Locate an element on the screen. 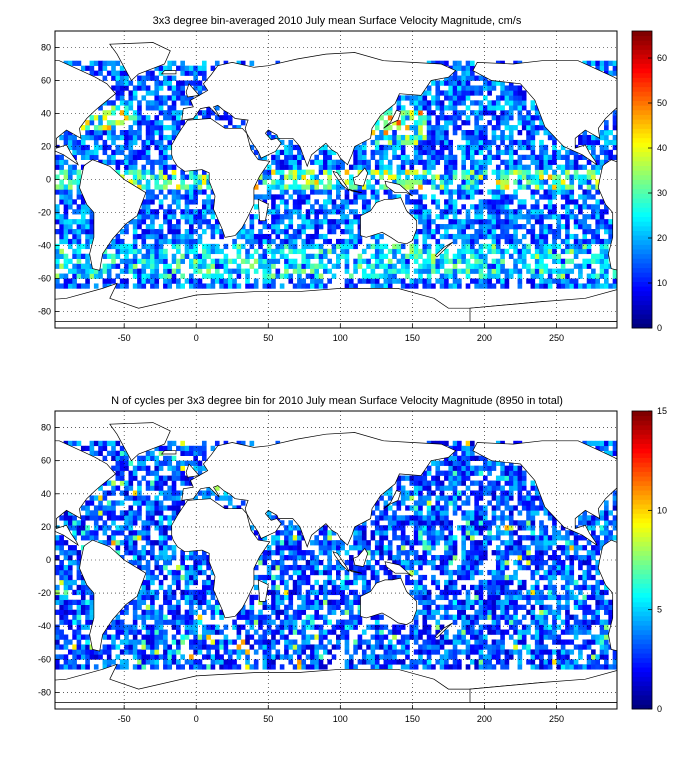  colorbar-tick-label: 40 is located at coordinates (662, 148).